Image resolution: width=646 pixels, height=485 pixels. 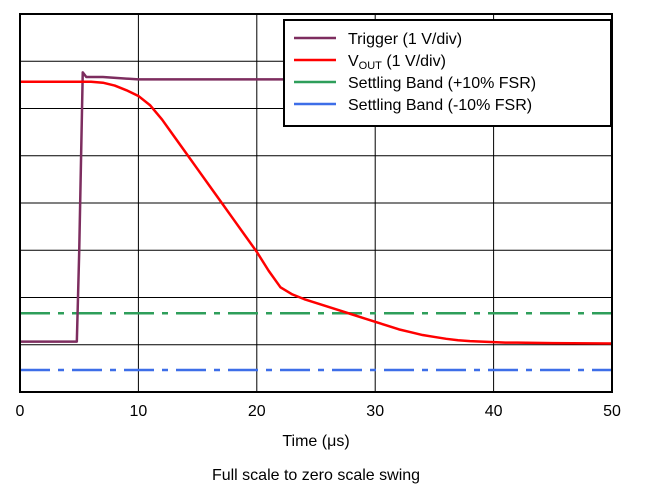 What do you see at coordinates (494, 411) in the screenshot?
I see `x-tick-label: 40` at bounding box center [494, 411].